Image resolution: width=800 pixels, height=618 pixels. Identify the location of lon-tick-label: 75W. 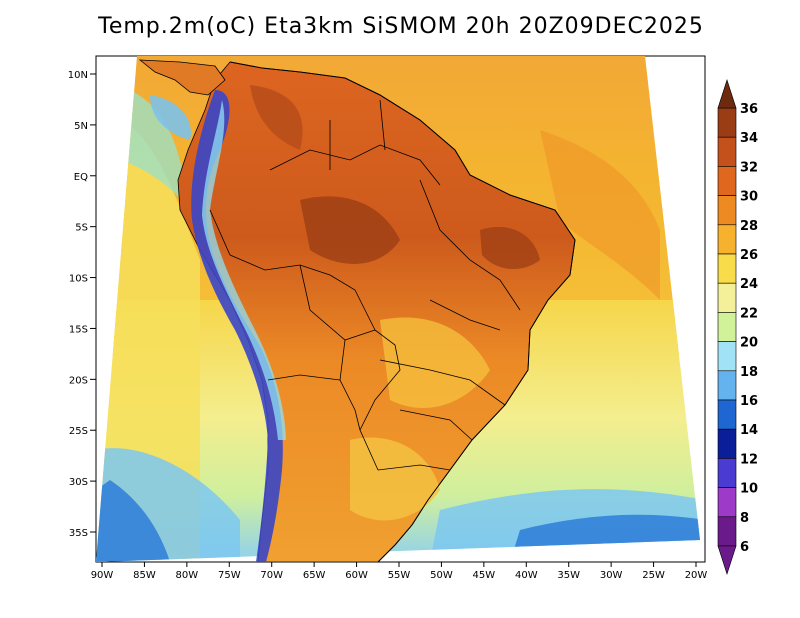
(229, 575).